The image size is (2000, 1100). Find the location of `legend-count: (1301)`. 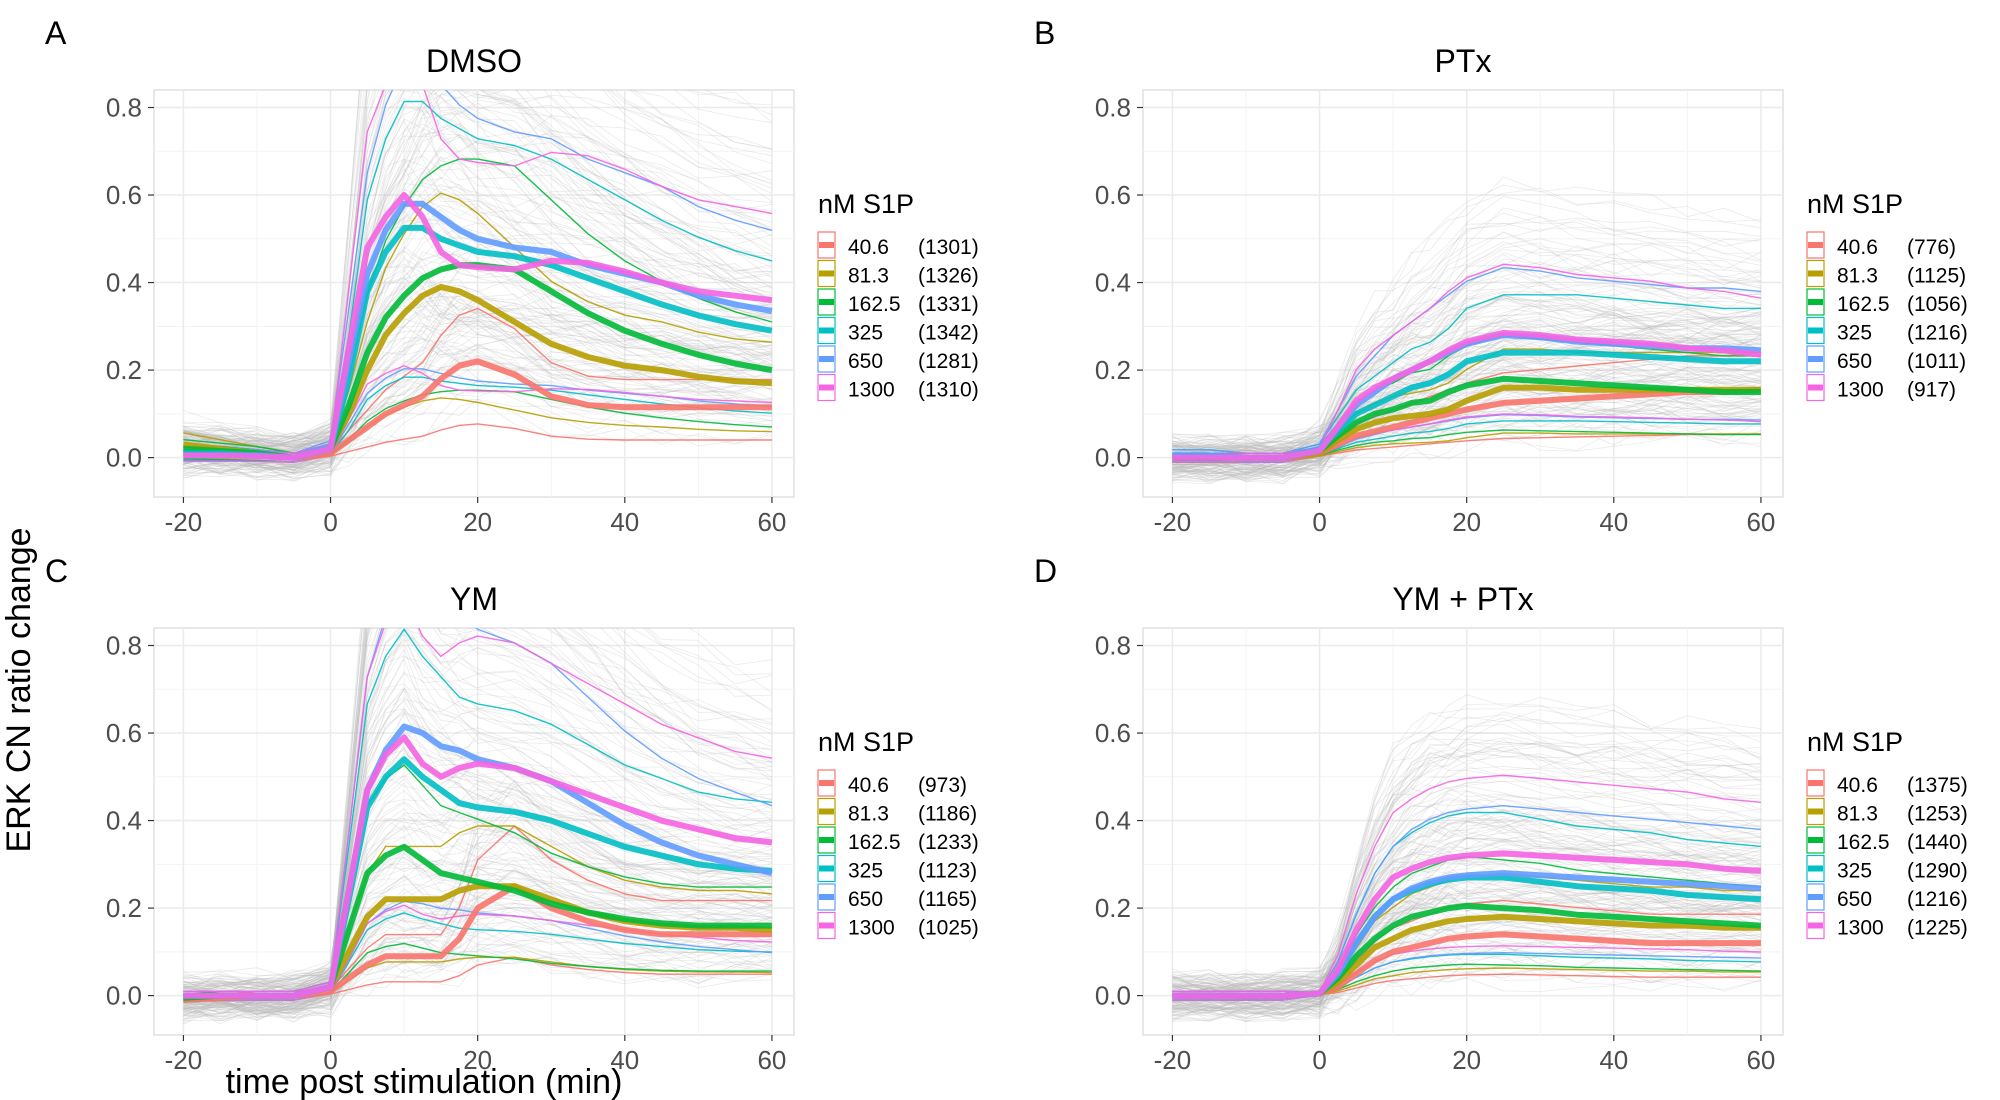

legend-count: (1301) is located at coordinates (948, 247).